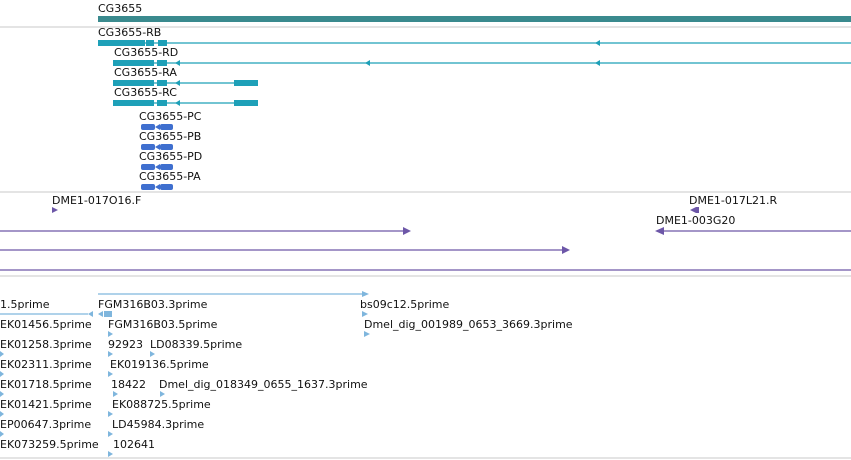 Image resolution: width=851 pixels, height=460 pixels. What do you see at coordinates (694, 210) in the screenshot?
I see `bac-end-017l21-marker` at bounding box center [694, 210].